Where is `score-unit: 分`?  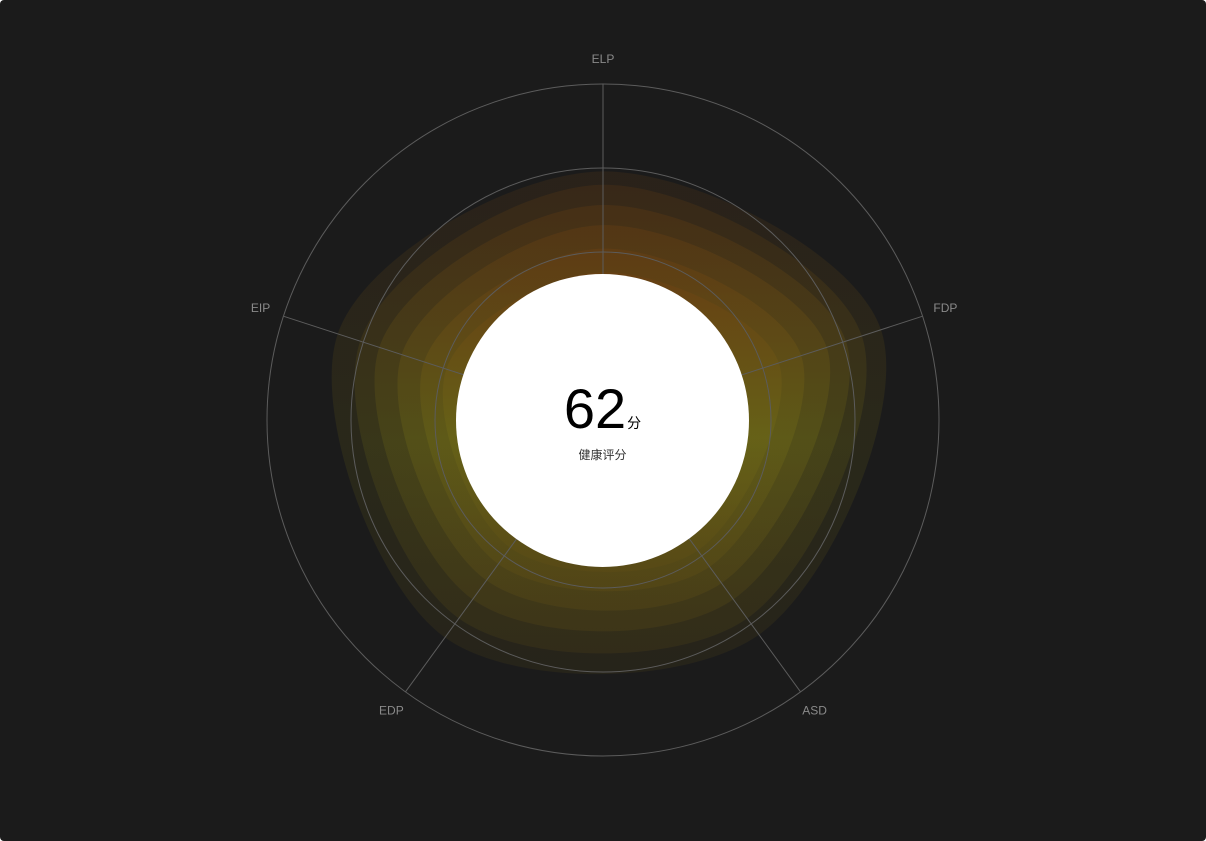 score-unit: 分 is located at coordinates (634, 424).